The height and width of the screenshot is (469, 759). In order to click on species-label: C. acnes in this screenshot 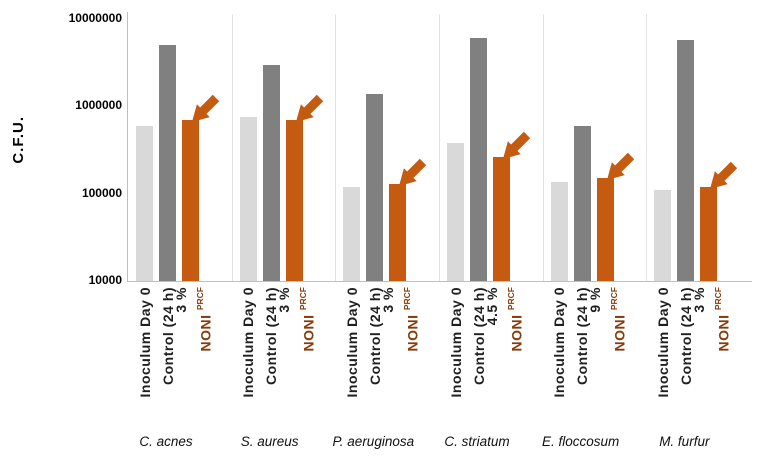, I will do `click(166, 441)`.